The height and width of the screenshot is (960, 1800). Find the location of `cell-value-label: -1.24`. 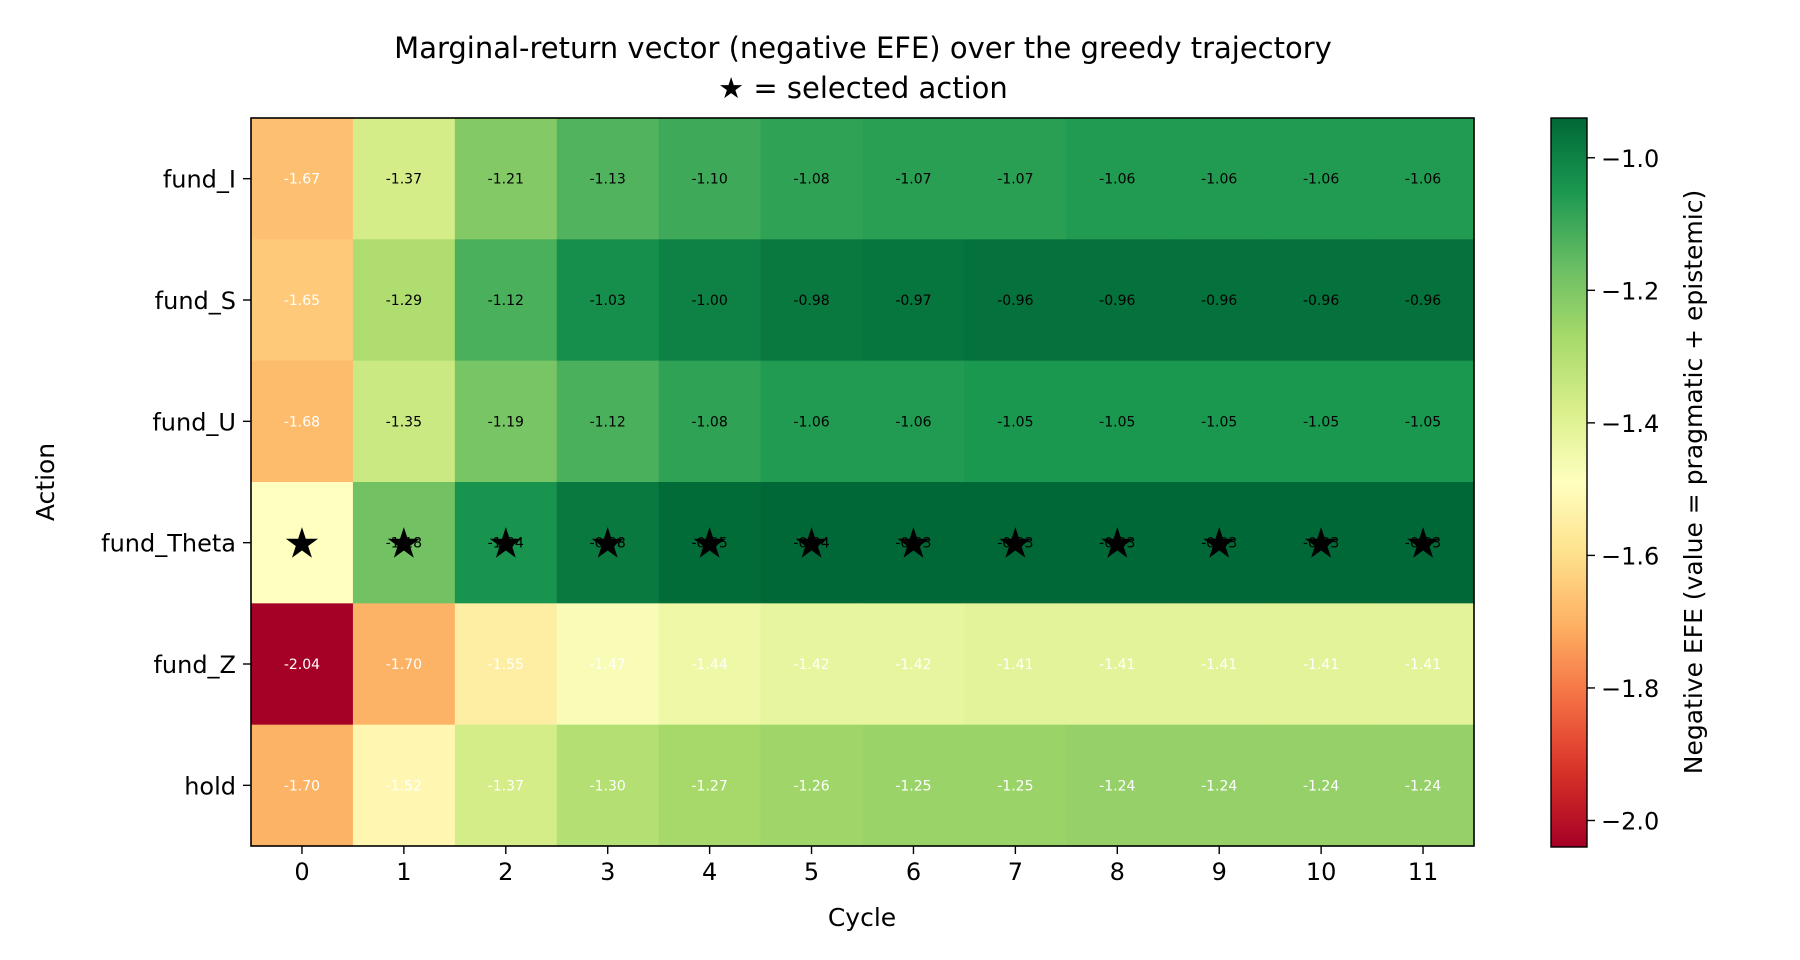

cell-value-label: -1.24 is located at coordinates (1117, 786).